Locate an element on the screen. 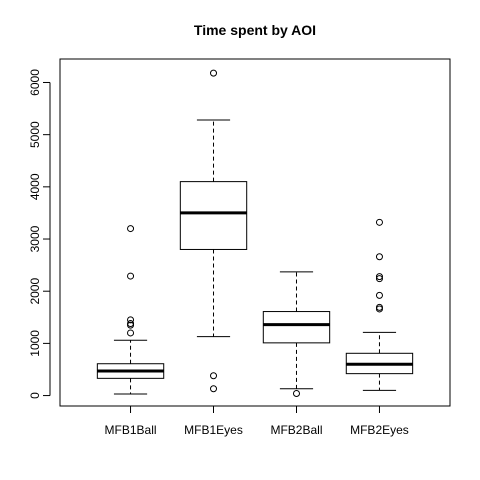 The image size is (480, 480). x-tick-label: MFB1Ball is located at coordinates (131, 430).